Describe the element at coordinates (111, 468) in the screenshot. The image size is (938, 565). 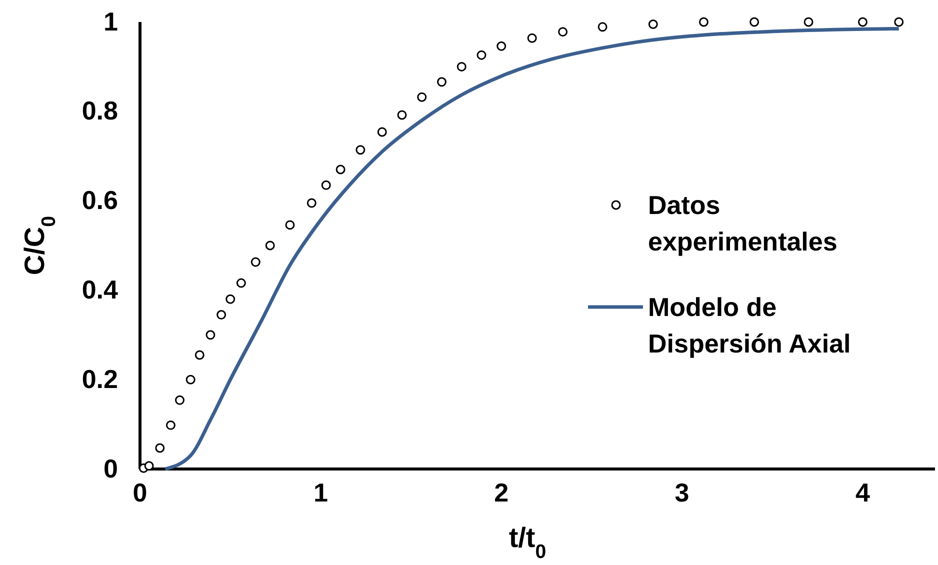
I see `y-tick-label: 0` at that location.